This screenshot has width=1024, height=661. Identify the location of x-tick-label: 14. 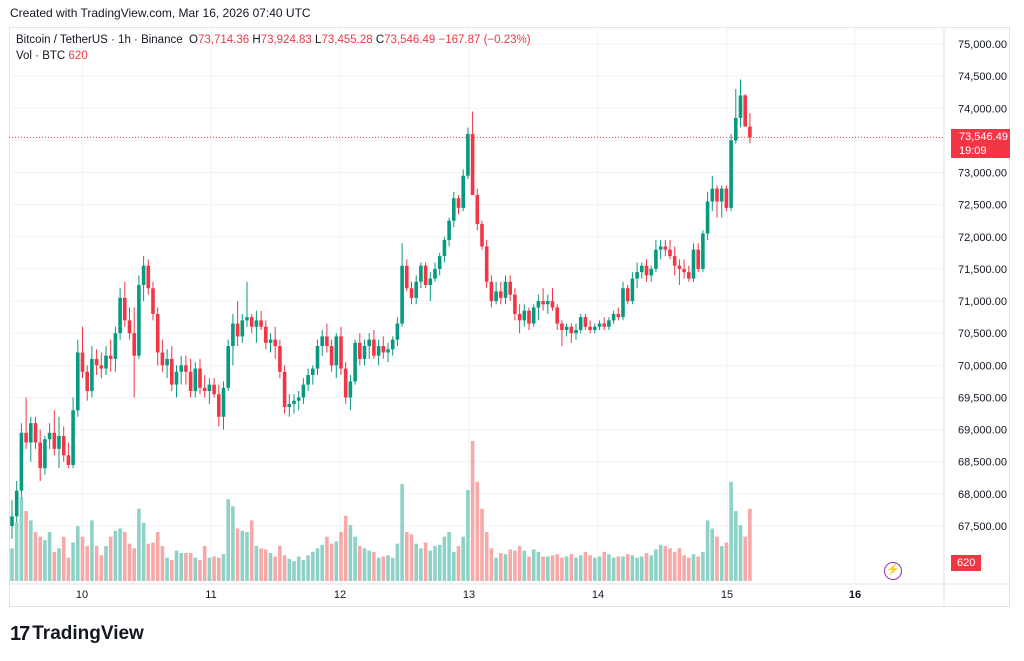
(598, 595).